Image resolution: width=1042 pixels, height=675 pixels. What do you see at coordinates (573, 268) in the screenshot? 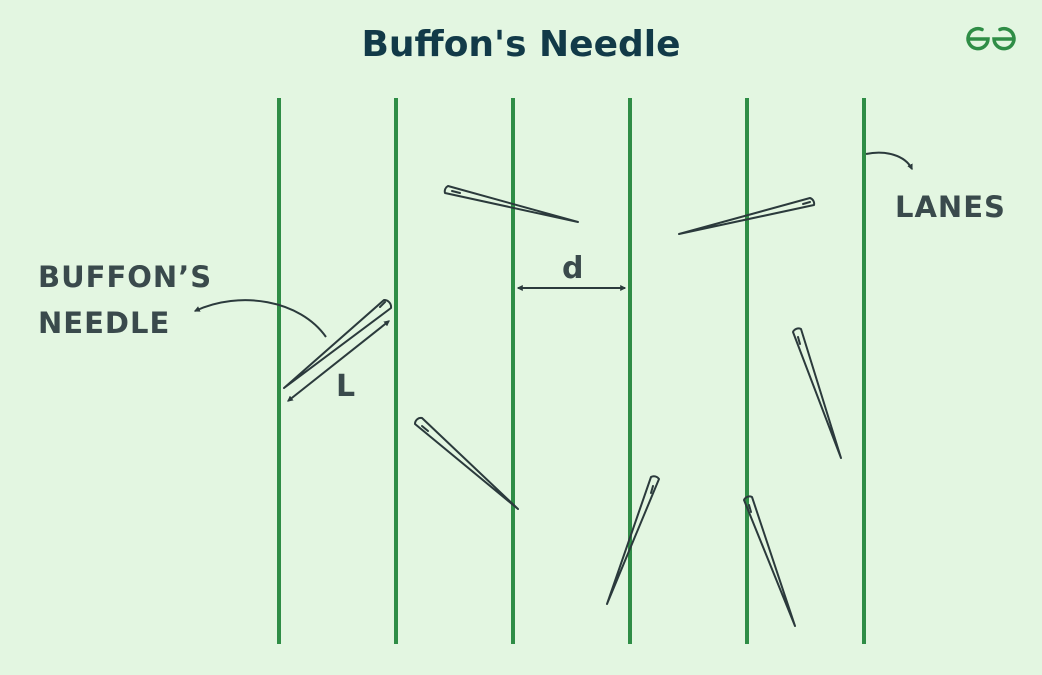
I see `distance-label: d` at bounding box center [573, 268].